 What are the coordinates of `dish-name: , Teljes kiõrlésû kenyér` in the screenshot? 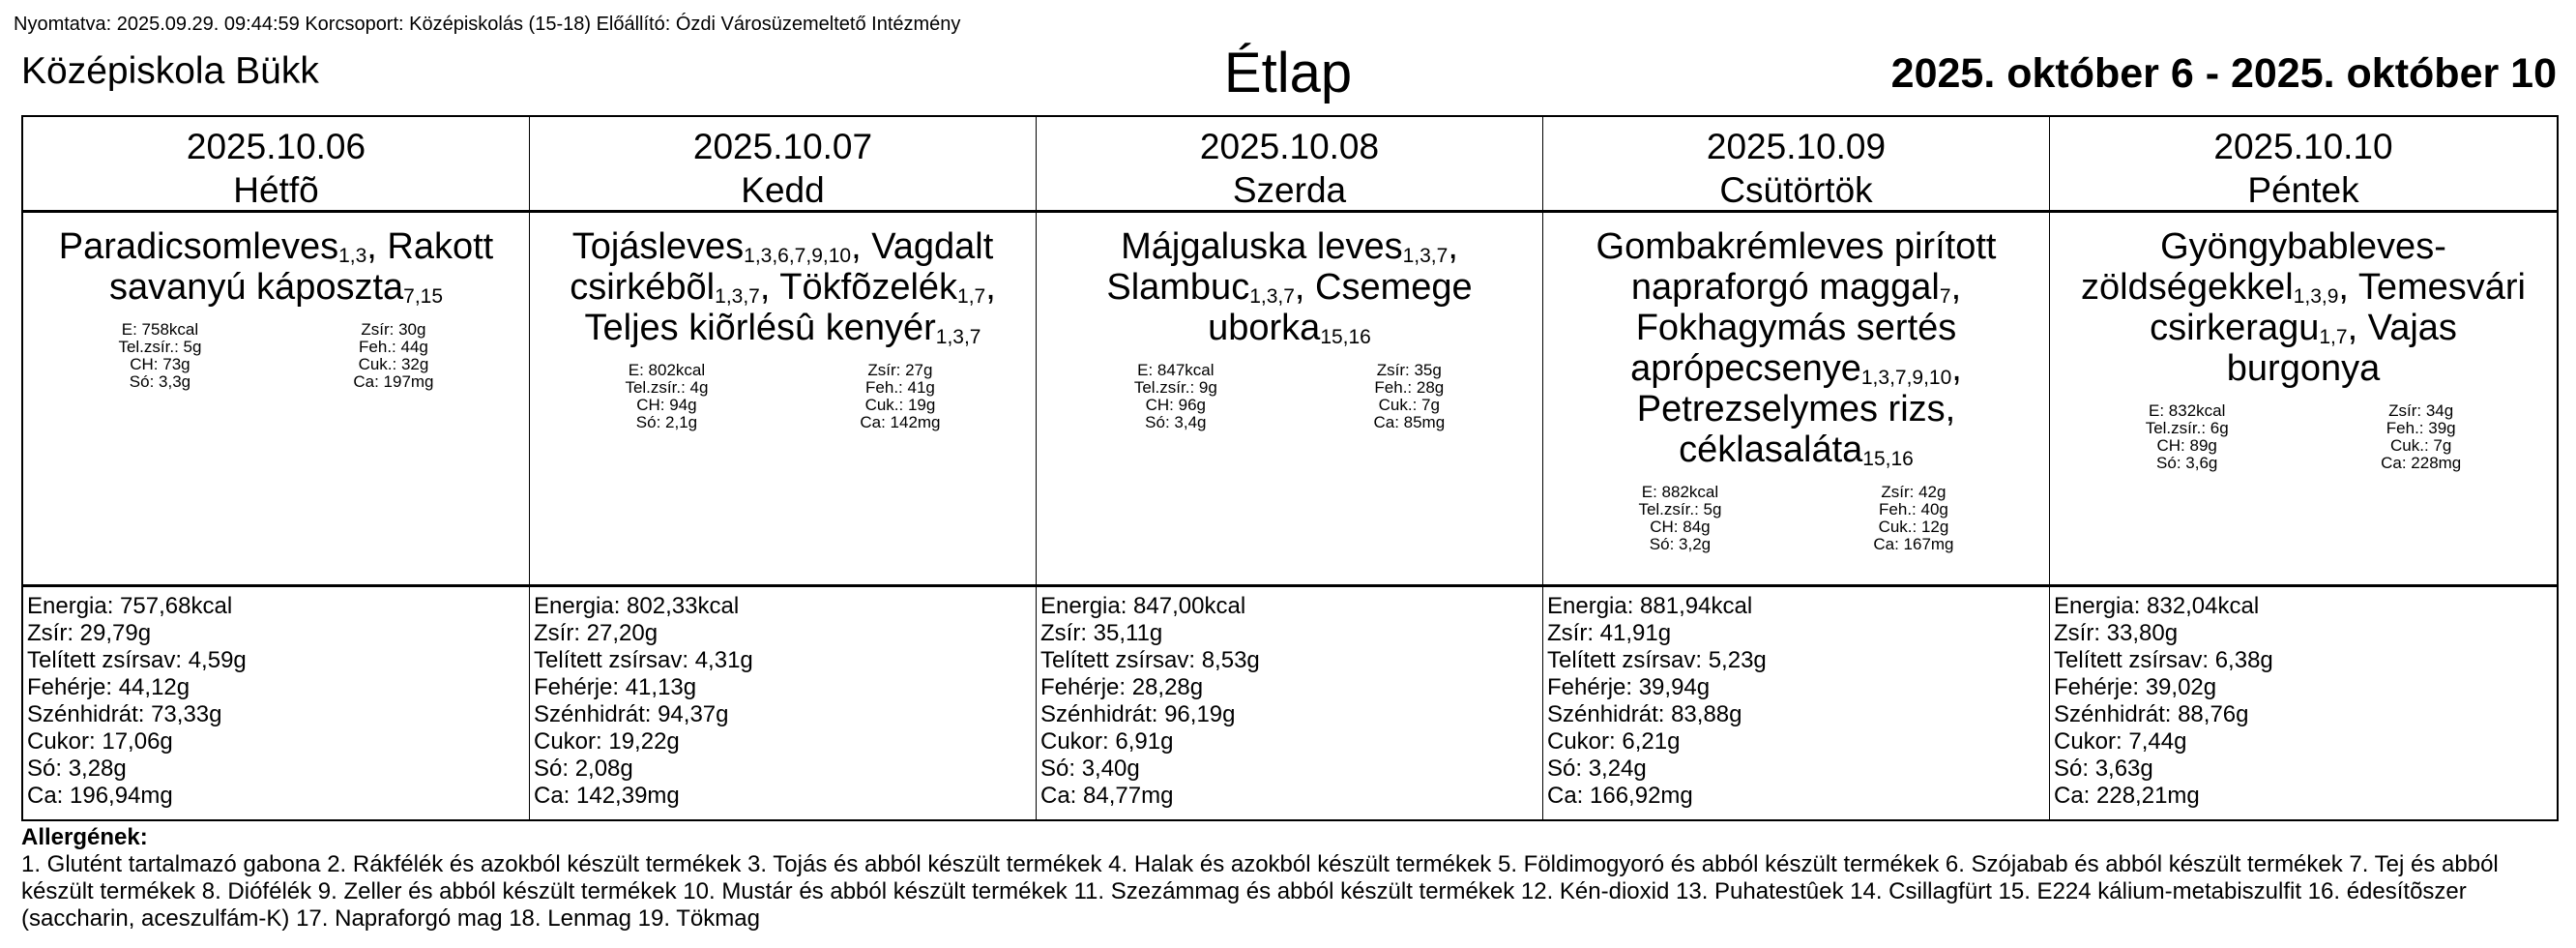 It's located at (790, 307).